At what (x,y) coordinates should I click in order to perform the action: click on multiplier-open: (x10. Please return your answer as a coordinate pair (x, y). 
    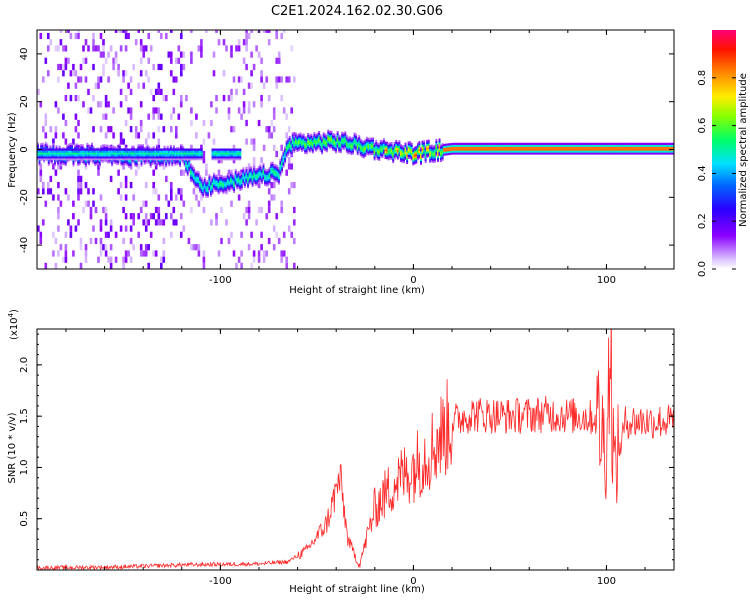
    Looking at the image, I should click on (14, 328).